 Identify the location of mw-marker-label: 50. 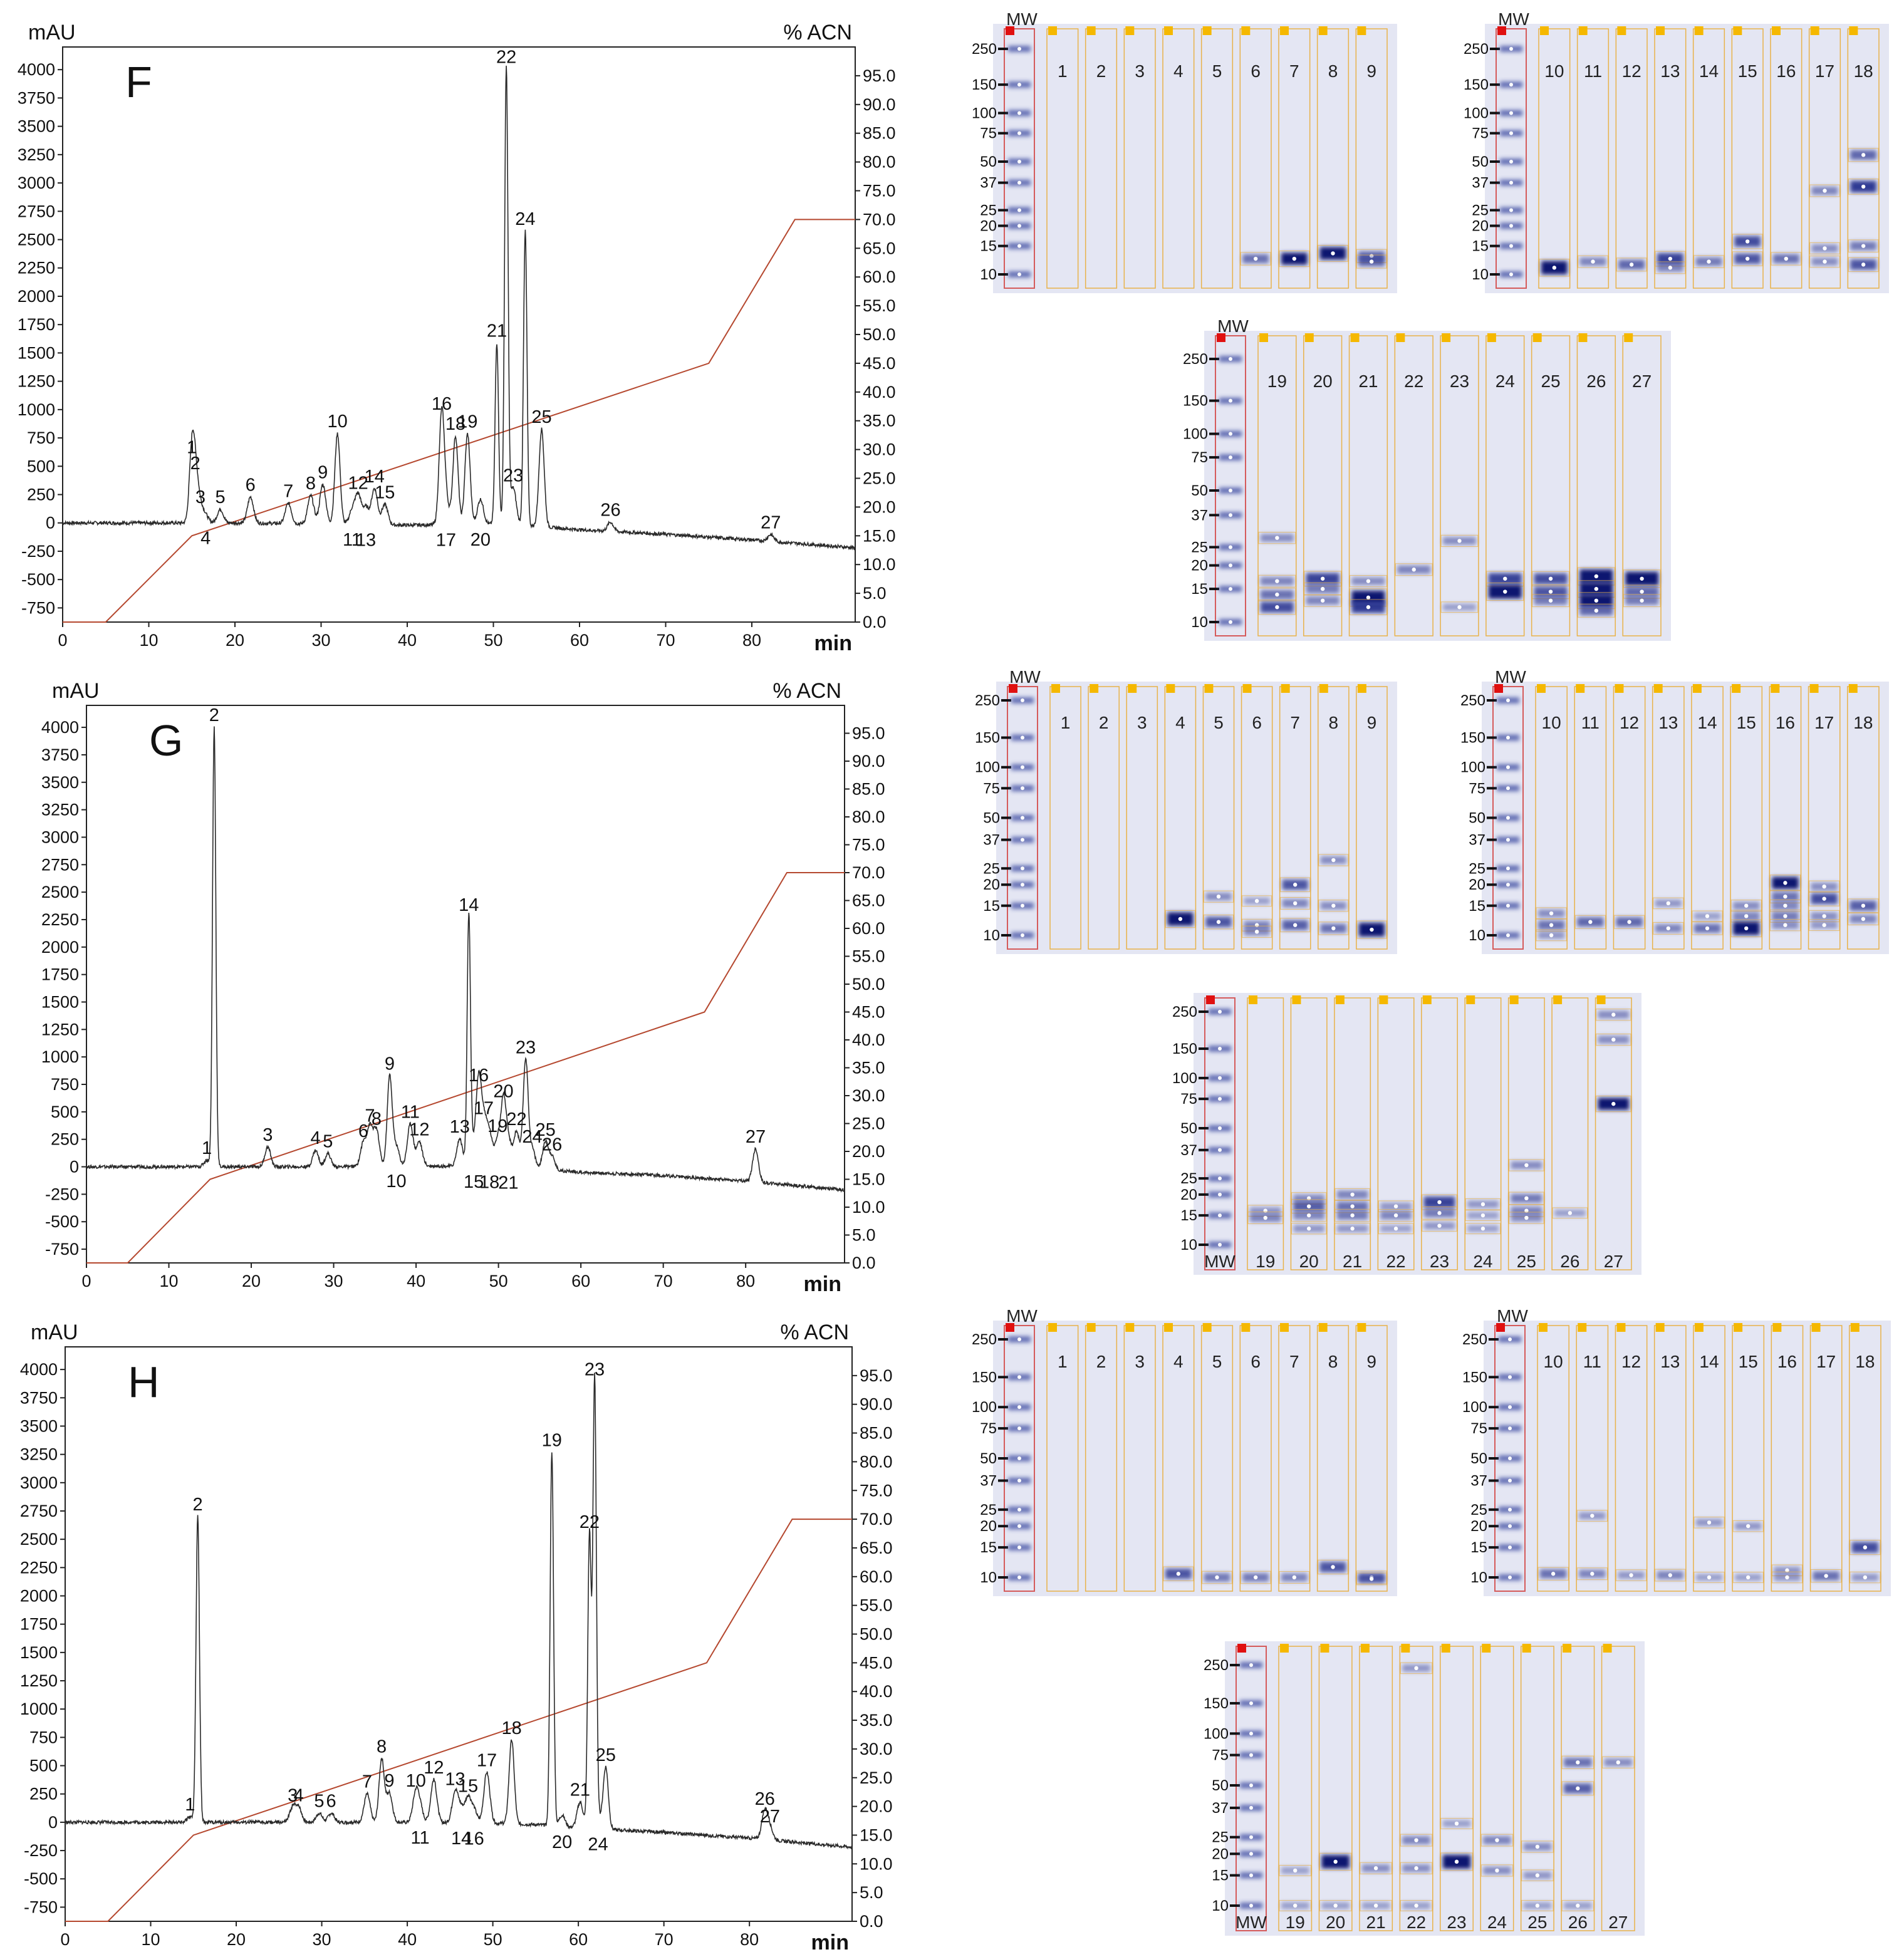
(988, 161).